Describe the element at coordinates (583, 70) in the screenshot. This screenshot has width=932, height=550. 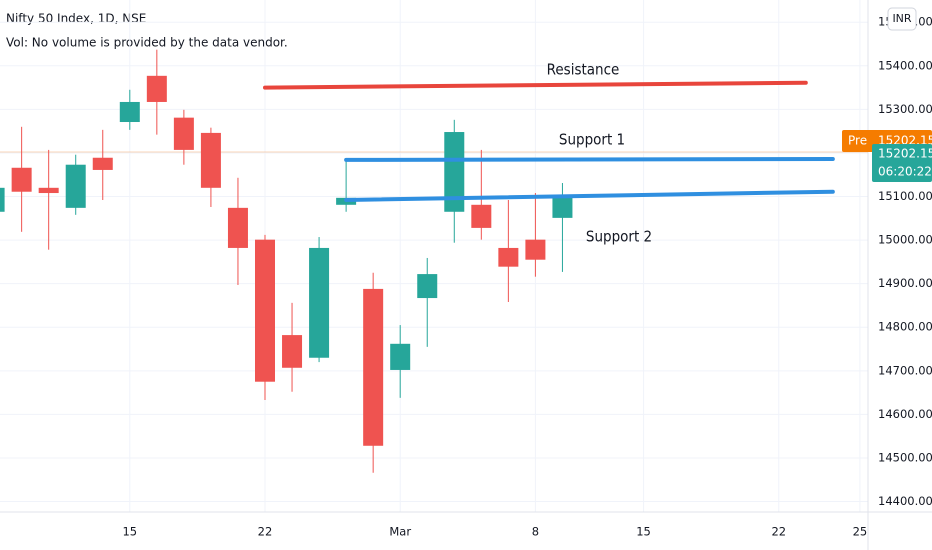
I see `line-label: Resistance` at that location.